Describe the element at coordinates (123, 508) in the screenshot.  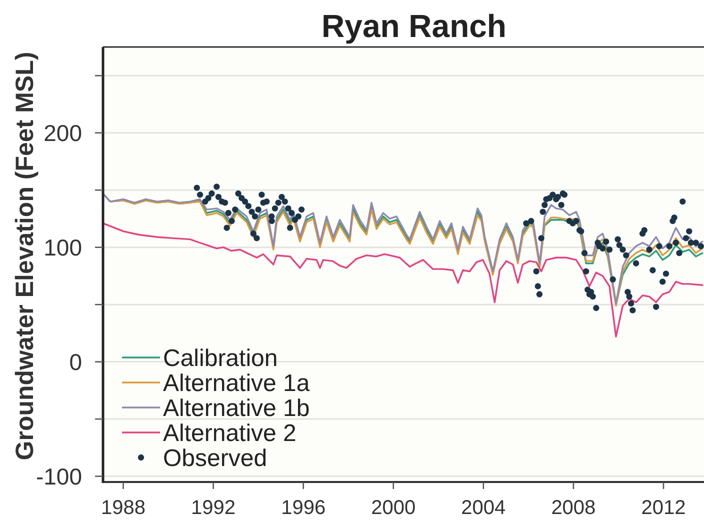
I see `x-tick-label: 1988` at that location.